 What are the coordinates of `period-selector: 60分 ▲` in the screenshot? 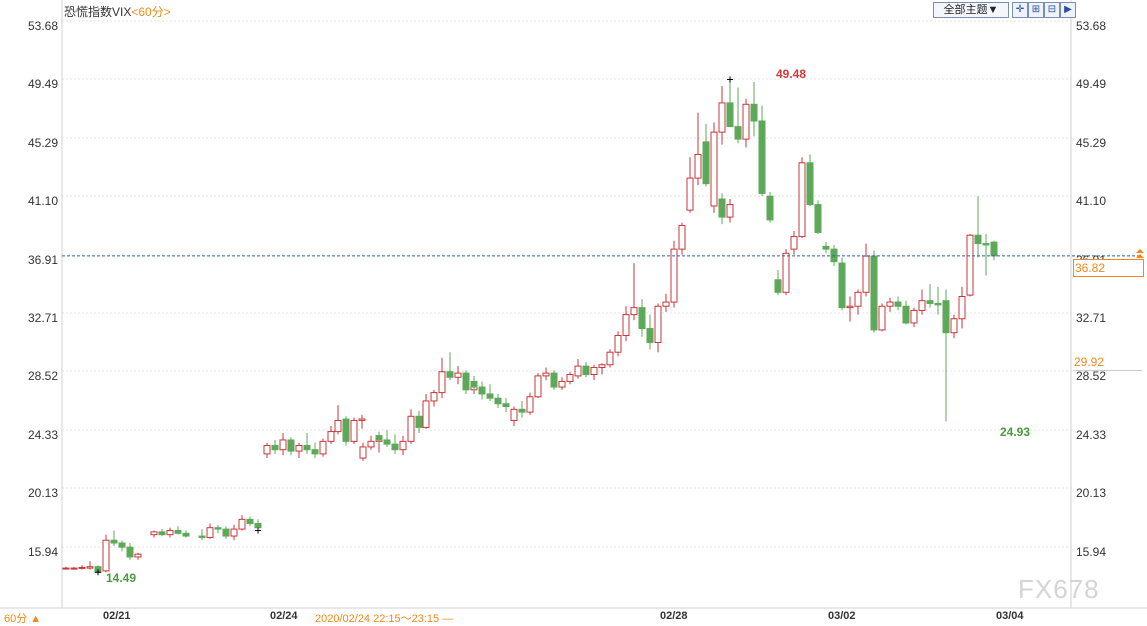 It's located at (23, 619).